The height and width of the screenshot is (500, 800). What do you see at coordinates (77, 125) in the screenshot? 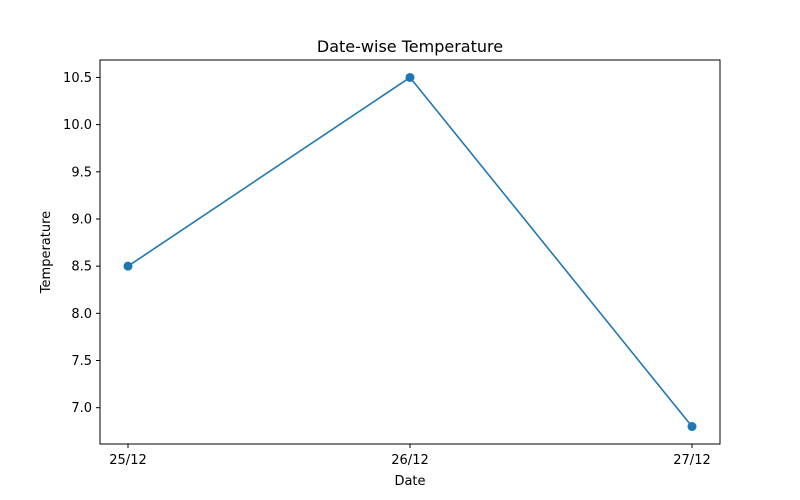
I see `y-tick-label: 10.0` at bounding box center [77, 125].